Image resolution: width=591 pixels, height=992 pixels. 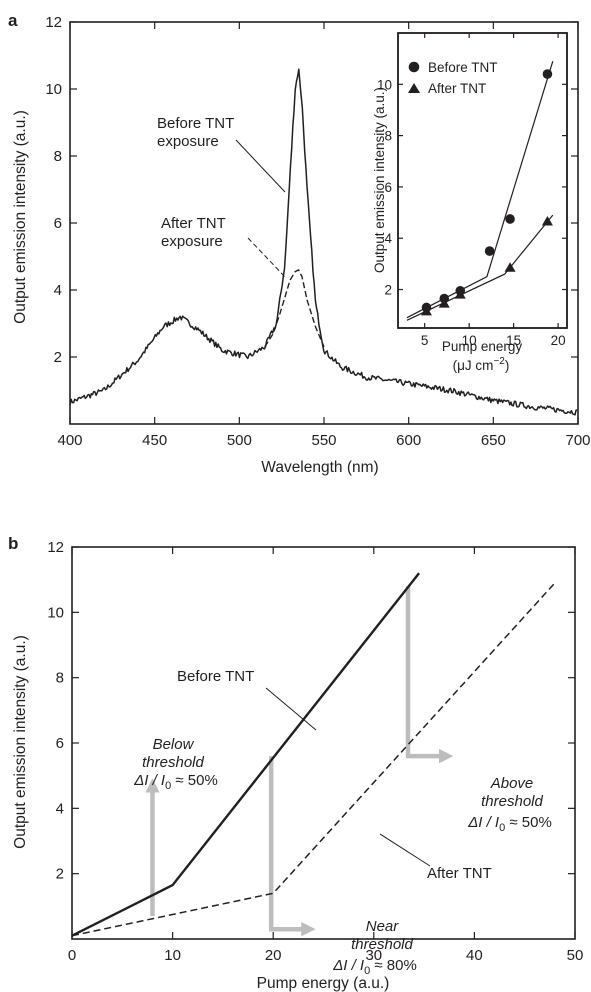 I want to click on label-after-tnt: After TNT, so click(x=459, y=873).